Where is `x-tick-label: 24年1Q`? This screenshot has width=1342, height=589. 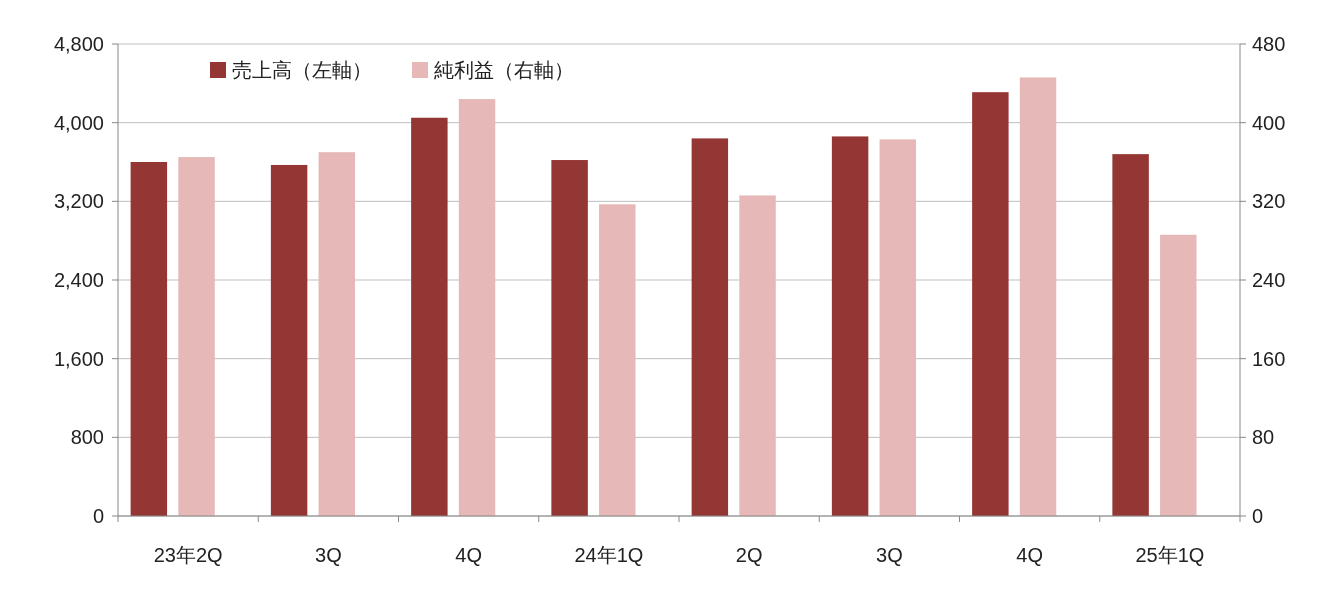
x-tick-label: 24年1Q is located at coordinates (609, 555).